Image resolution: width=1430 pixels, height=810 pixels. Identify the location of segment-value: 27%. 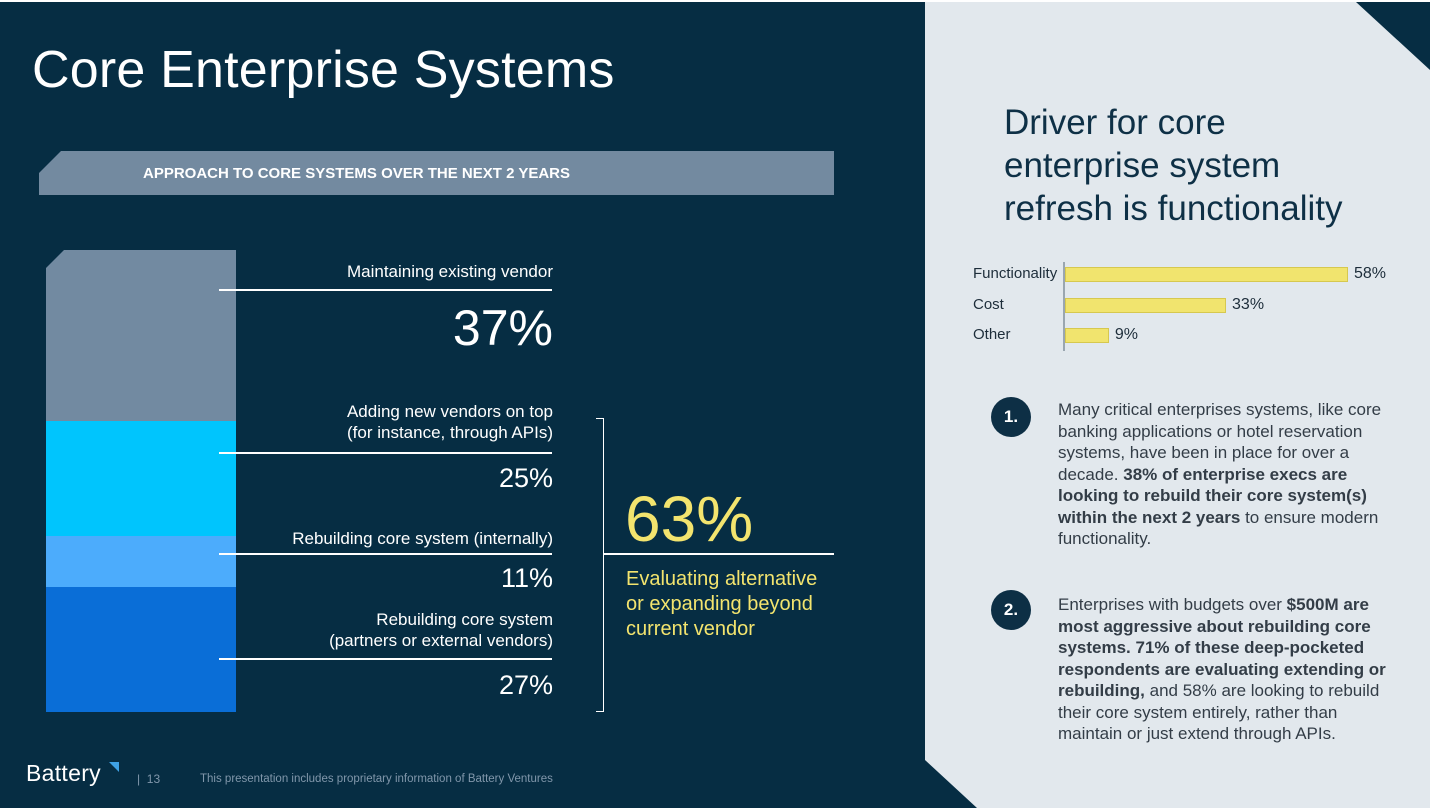
(525, 685).